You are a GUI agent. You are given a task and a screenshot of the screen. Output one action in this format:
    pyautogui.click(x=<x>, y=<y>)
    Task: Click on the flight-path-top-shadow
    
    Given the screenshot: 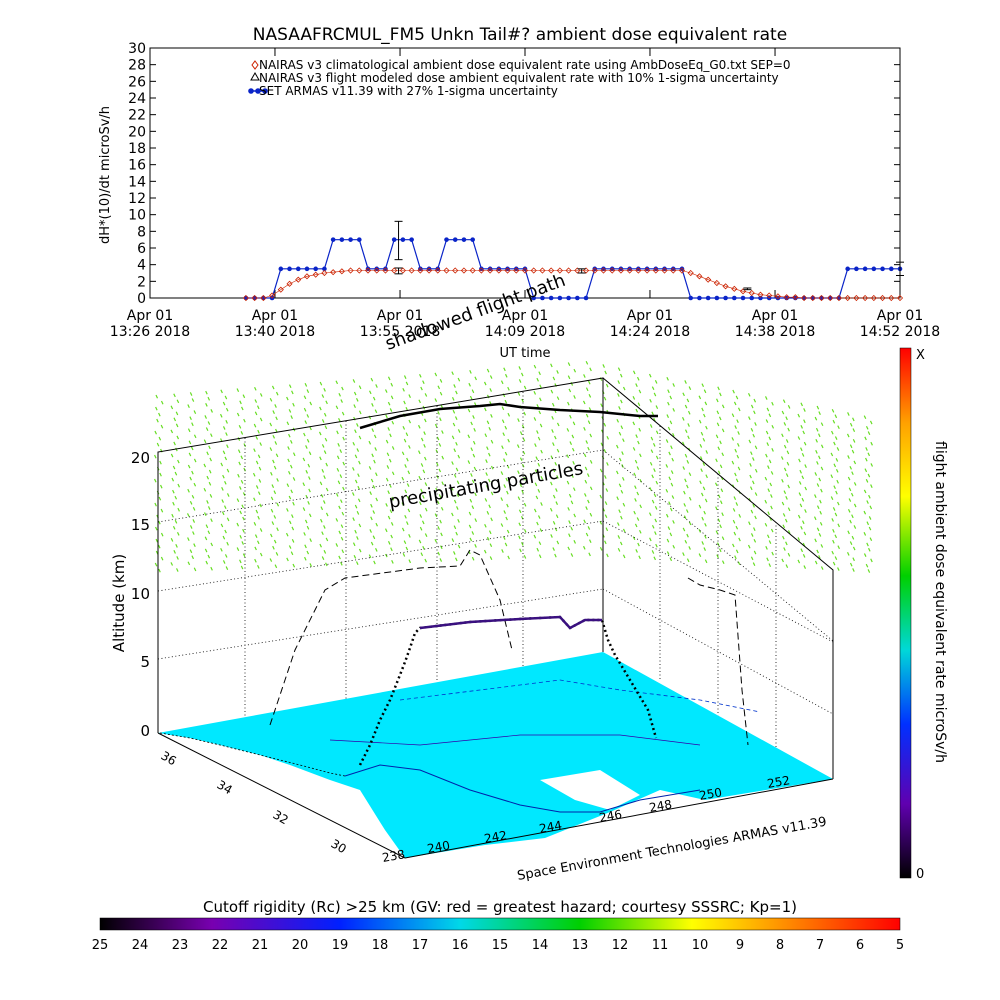 What is the action you would take?
    pyautogui.click(x=508, y=416)
    